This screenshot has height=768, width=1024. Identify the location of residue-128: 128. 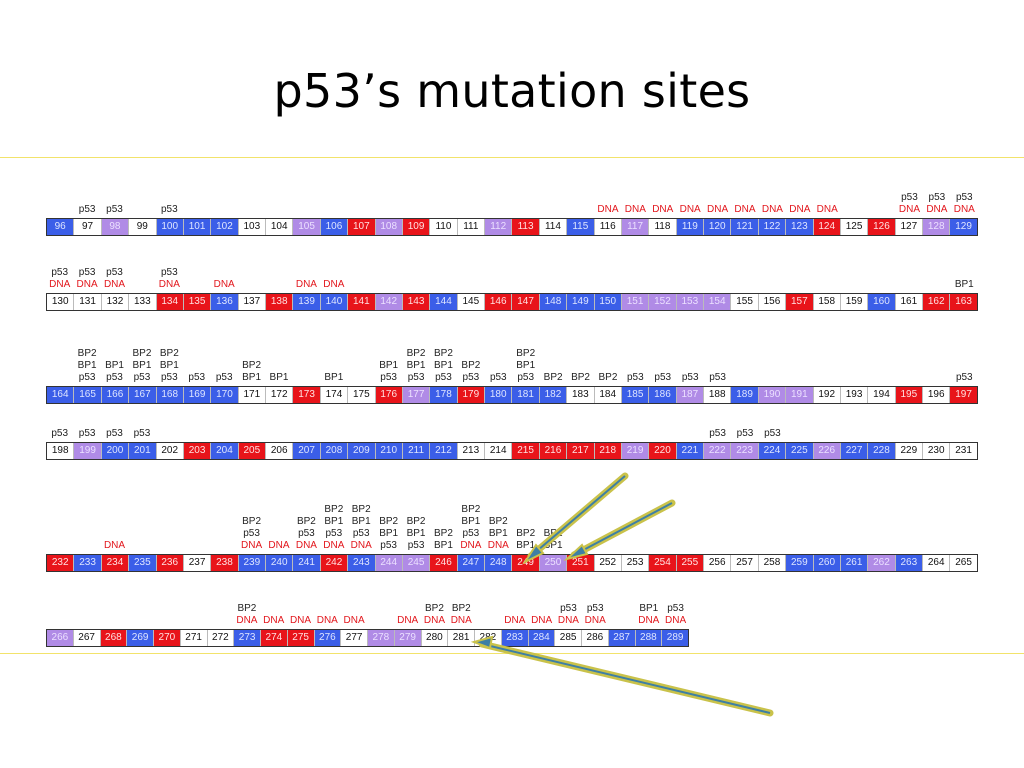
(937, 227).